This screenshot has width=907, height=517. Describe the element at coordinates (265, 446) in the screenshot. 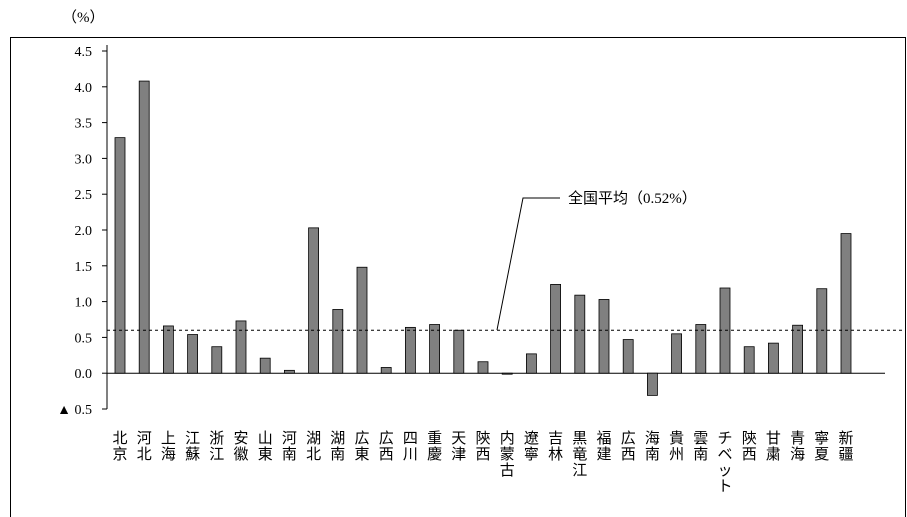

I see `category-label: 山東` at that location.